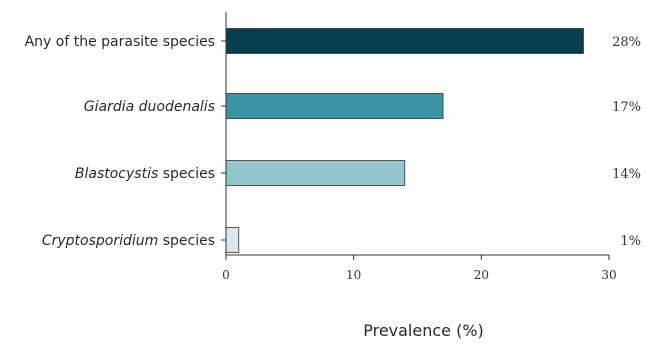 The width and height of the screenshot is (645, 347). I want to click on x-tick-label-2: 20, so click(481, 275).